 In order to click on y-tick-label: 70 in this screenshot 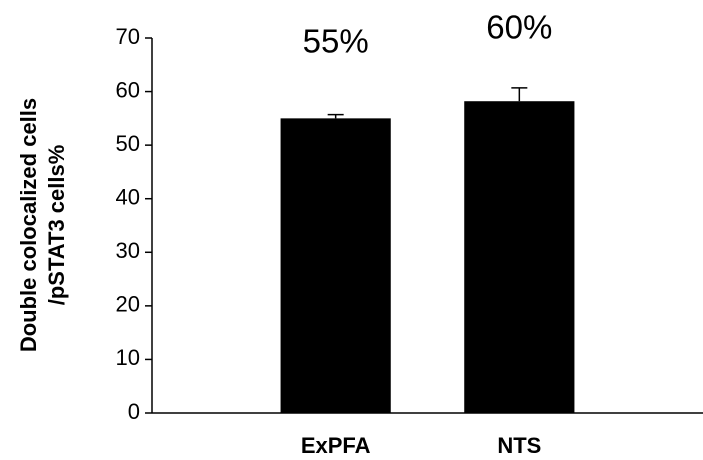, I will do `click(128, 36)`.